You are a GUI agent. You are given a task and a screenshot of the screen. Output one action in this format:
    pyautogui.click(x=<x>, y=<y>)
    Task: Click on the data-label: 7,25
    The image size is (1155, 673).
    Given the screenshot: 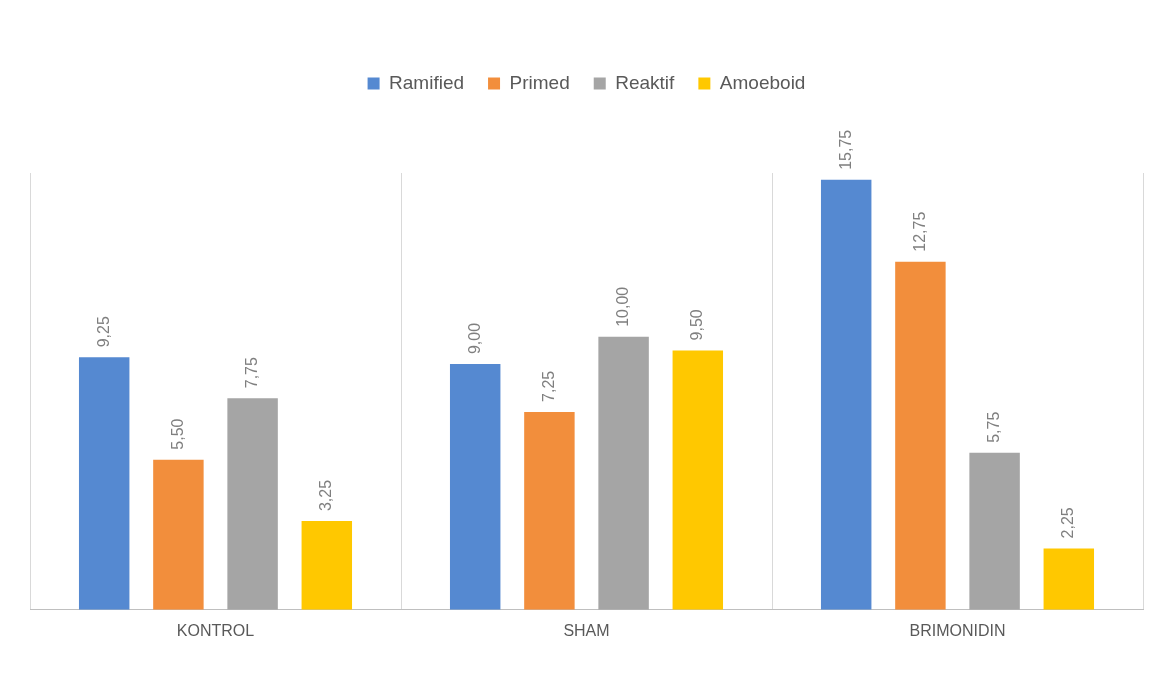 What is the action you would take?
    pyautogui.click(x=548, y=386)
    